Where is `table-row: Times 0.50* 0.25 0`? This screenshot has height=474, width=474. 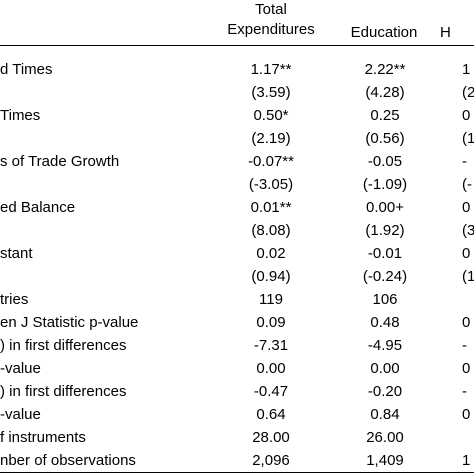
table-row: Times 0.50* 0.25 0 is located at coordinates (237, 115).